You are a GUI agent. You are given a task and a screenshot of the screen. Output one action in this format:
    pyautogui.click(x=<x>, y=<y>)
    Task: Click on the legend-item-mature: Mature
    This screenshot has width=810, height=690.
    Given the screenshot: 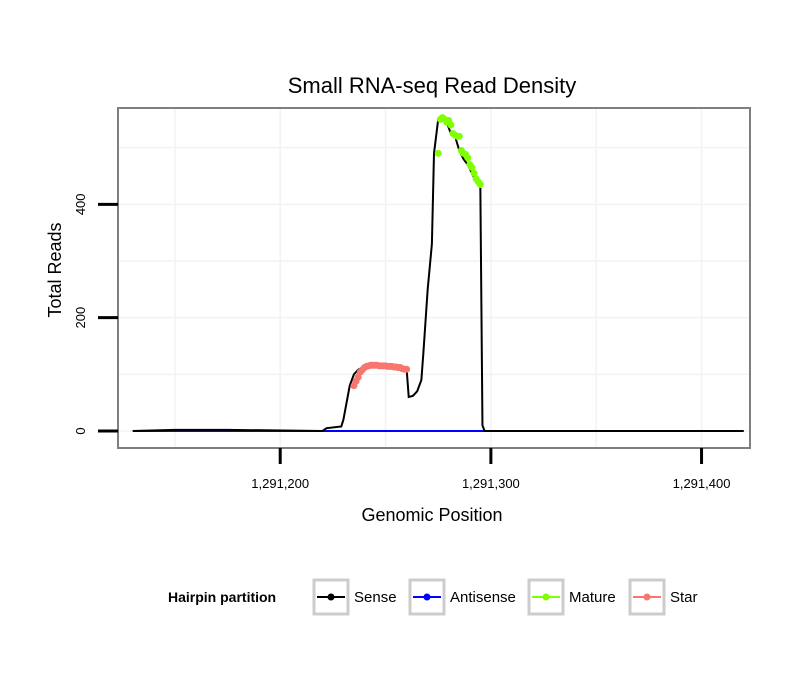 What is the action you would take?
    pyautogui.click(x=571, y=597)
    